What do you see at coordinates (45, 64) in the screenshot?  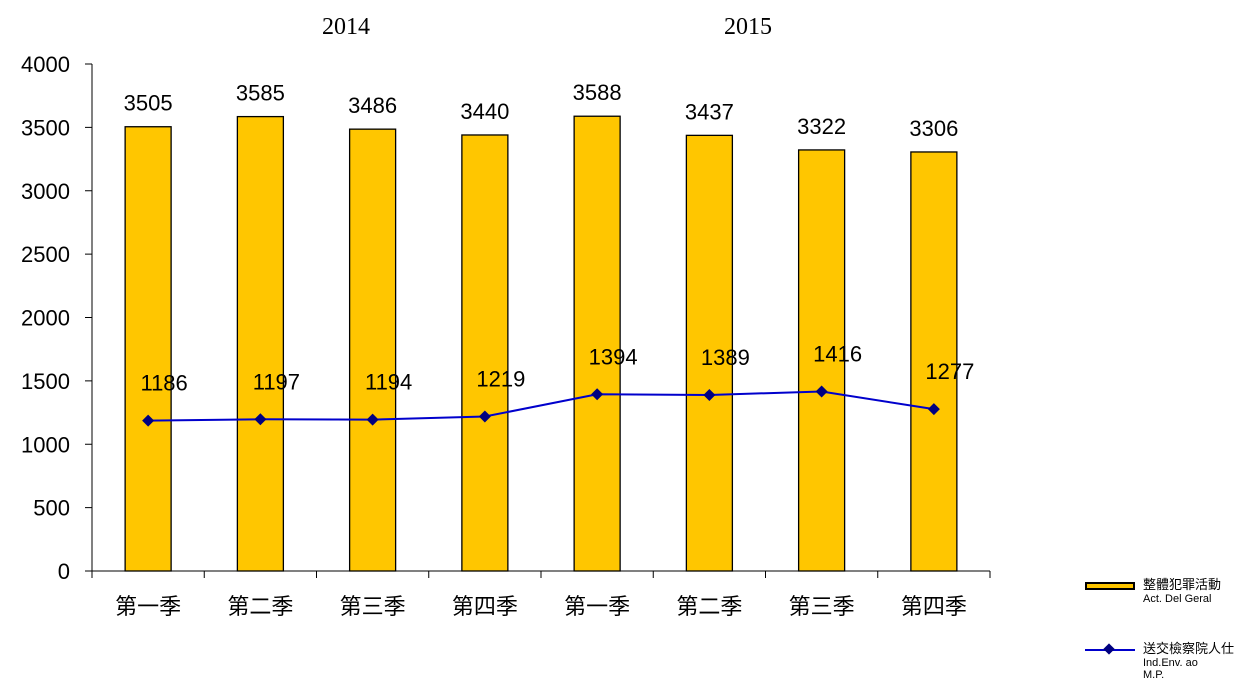 I see `y-tick-label: 4000` at bounding box center [45, 64].